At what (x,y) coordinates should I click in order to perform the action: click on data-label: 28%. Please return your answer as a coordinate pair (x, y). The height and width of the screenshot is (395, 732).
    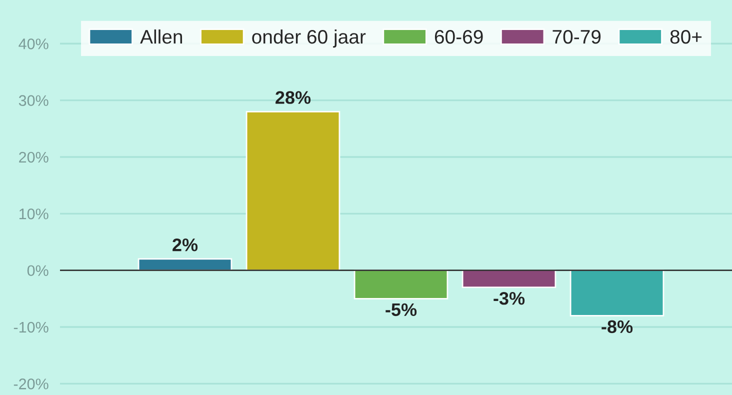
    Looking at the image, I should click on (293, 97).